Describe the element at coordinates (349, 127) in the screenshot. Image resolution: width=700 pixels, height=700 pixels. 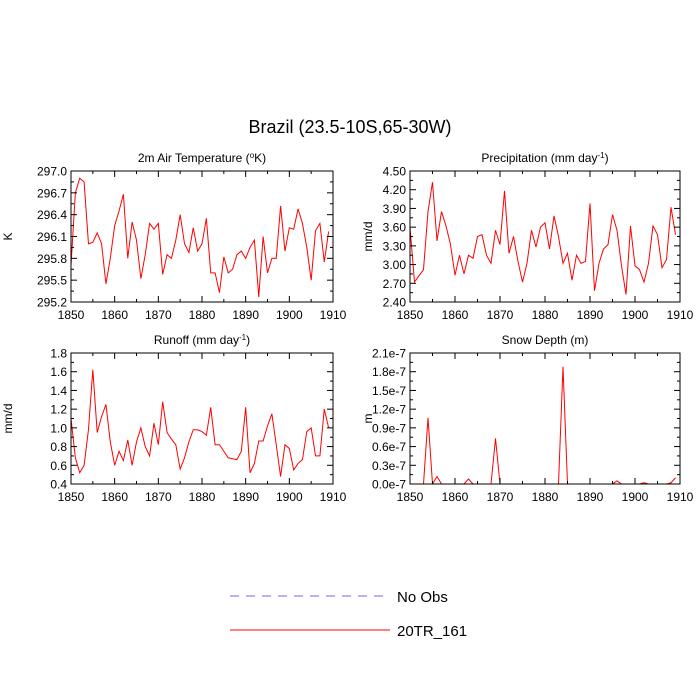
I see `figure-title: Brazil (23.5-10S,65-30W)` at that location.